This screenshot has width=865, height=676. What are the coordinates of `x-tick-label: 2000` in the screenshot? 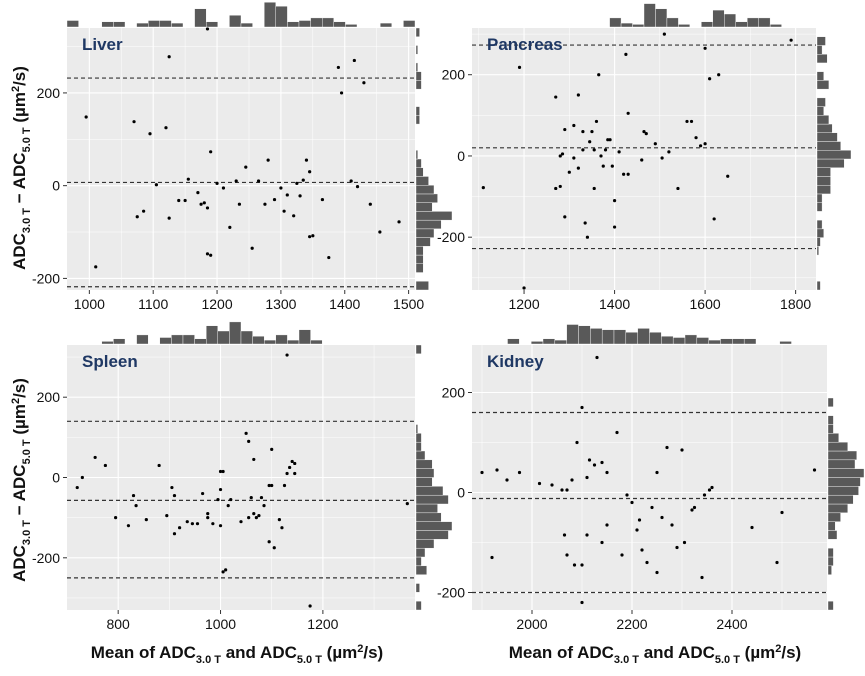 It's located at (531, 624).